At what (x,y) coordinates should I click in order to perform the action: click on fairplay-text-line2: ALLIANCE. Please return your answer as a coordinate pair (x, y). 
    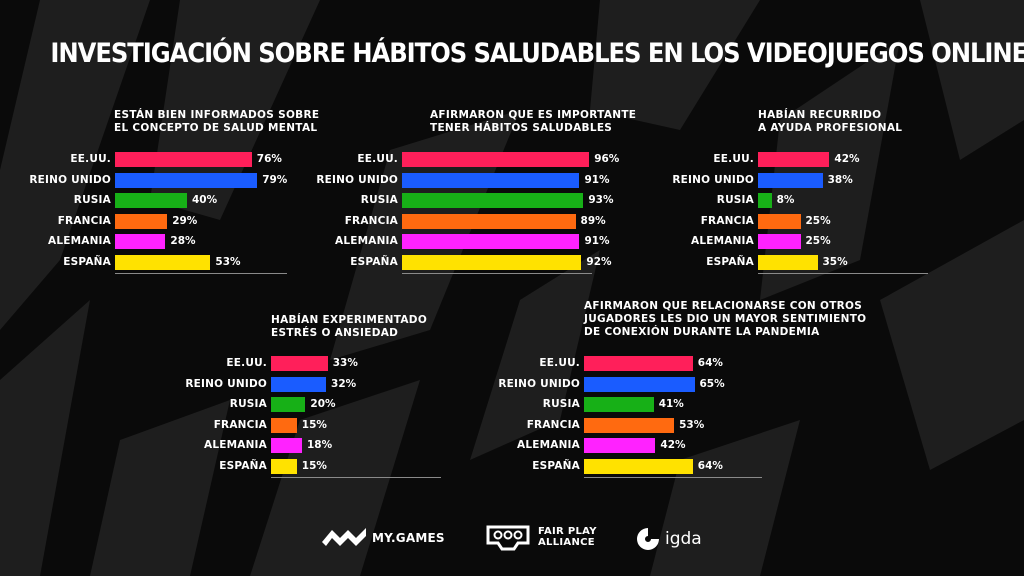
    Looking at the image, I should click on (566, 542).